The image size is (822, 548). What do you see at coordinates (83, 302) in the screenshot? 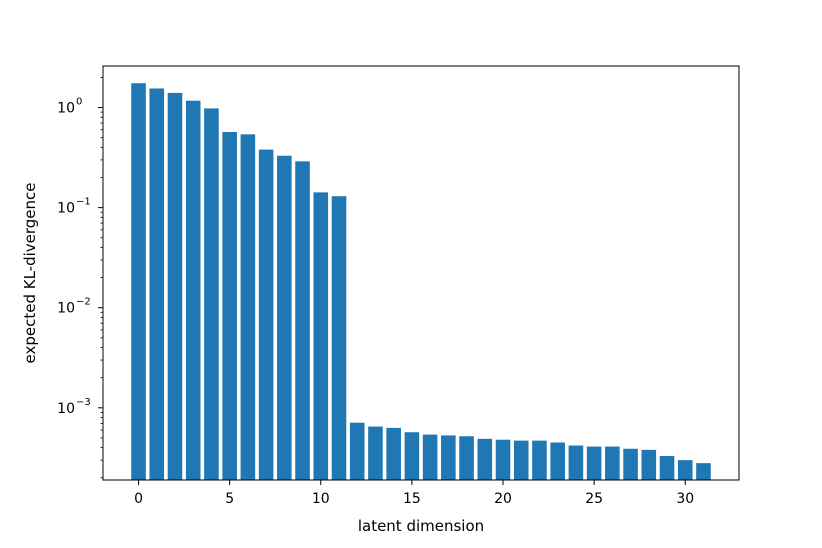
I see `y-tick-exponent: −2` at bounding box center [83, 302].